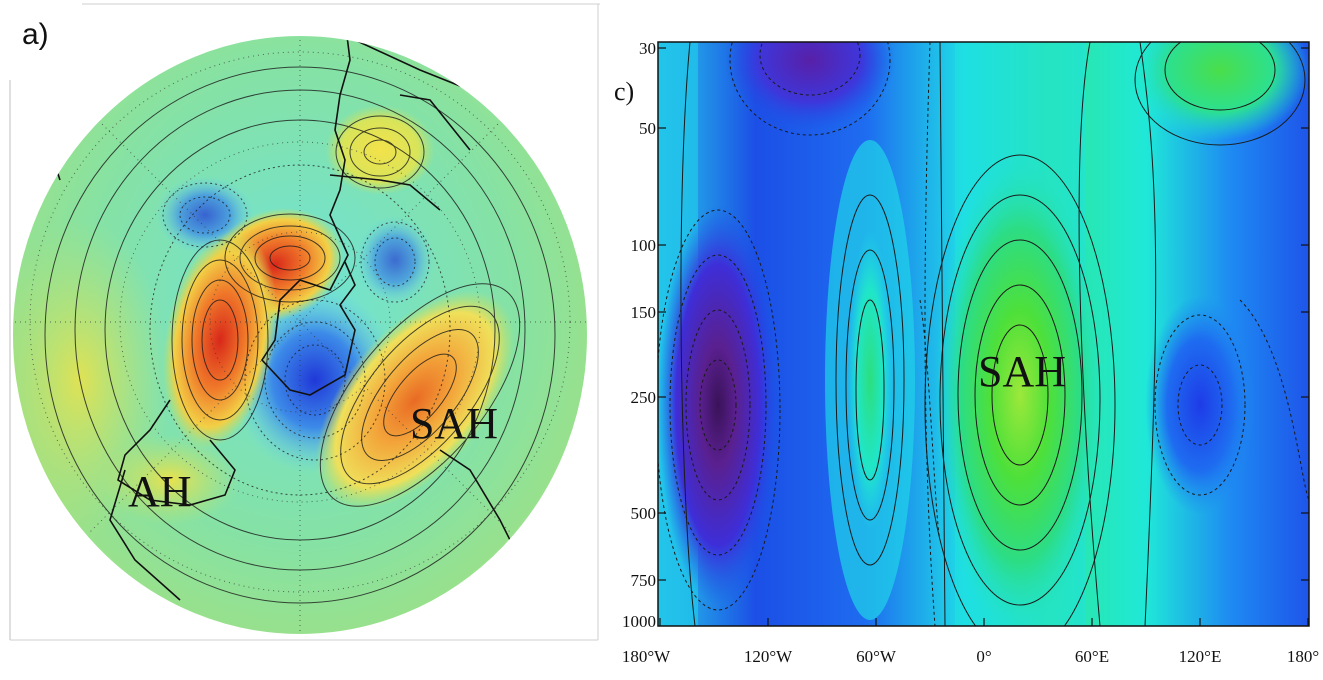 This screenshot has width=1323, height=680. What do you see at coordinates (160, 491) in the screenshot?
I see `feature-label-ah: AH` at bounding box center [160, 491].